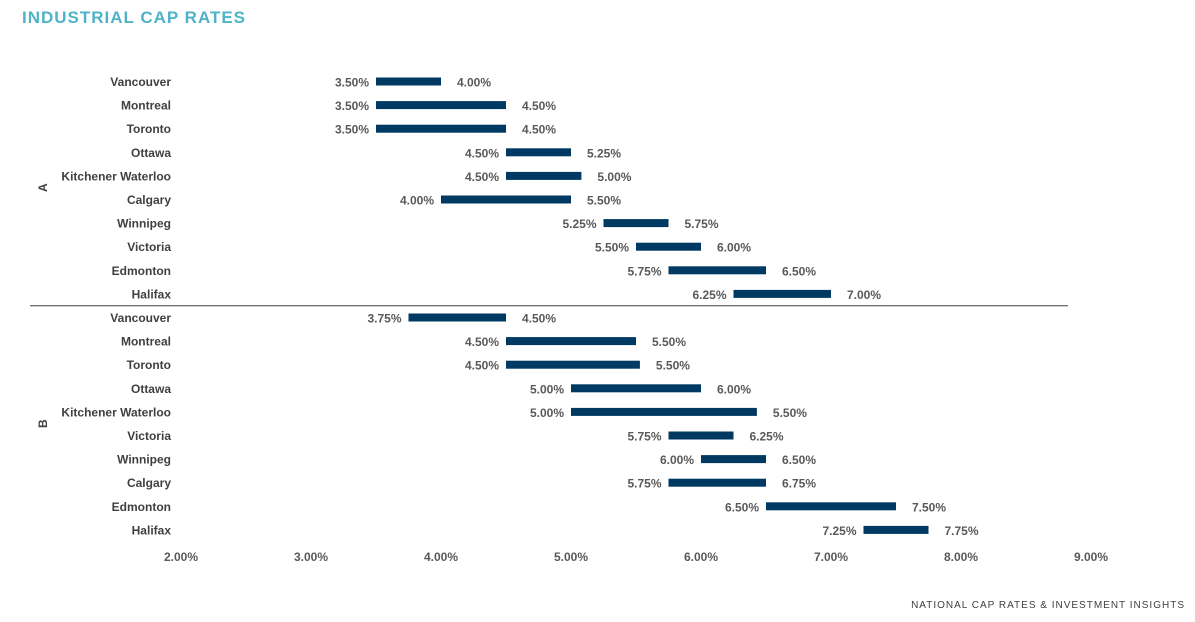  Describe the element at coordinates (311, 557) in the screenshot. I see `x-tick-label: 3.00%` at that location.